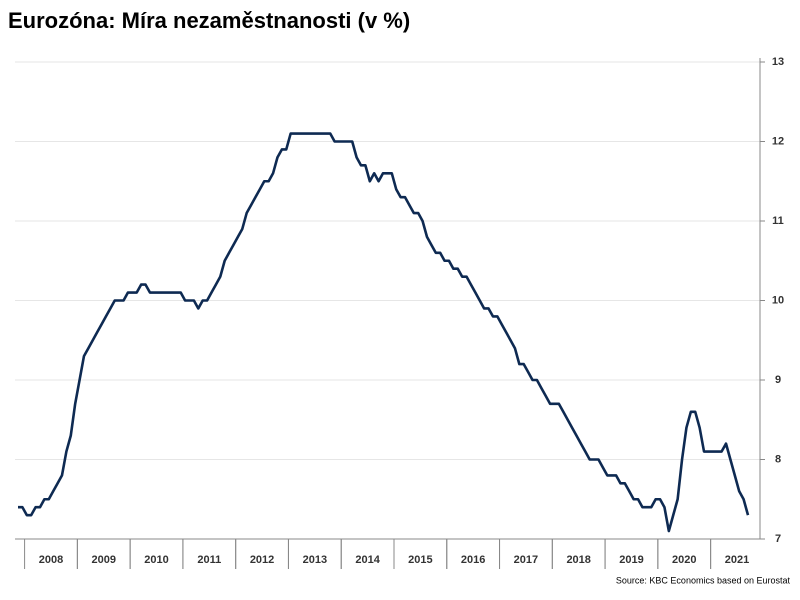  What do you see at coordinates (315, 560) in the screenshot?
I see `x-tick-label: 2013` at bounding box center [315, 560].